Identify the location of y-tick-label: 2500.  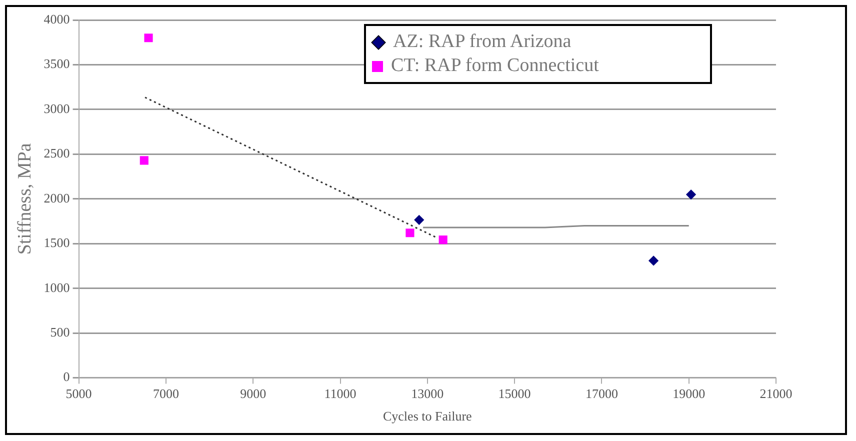
(57, 153).